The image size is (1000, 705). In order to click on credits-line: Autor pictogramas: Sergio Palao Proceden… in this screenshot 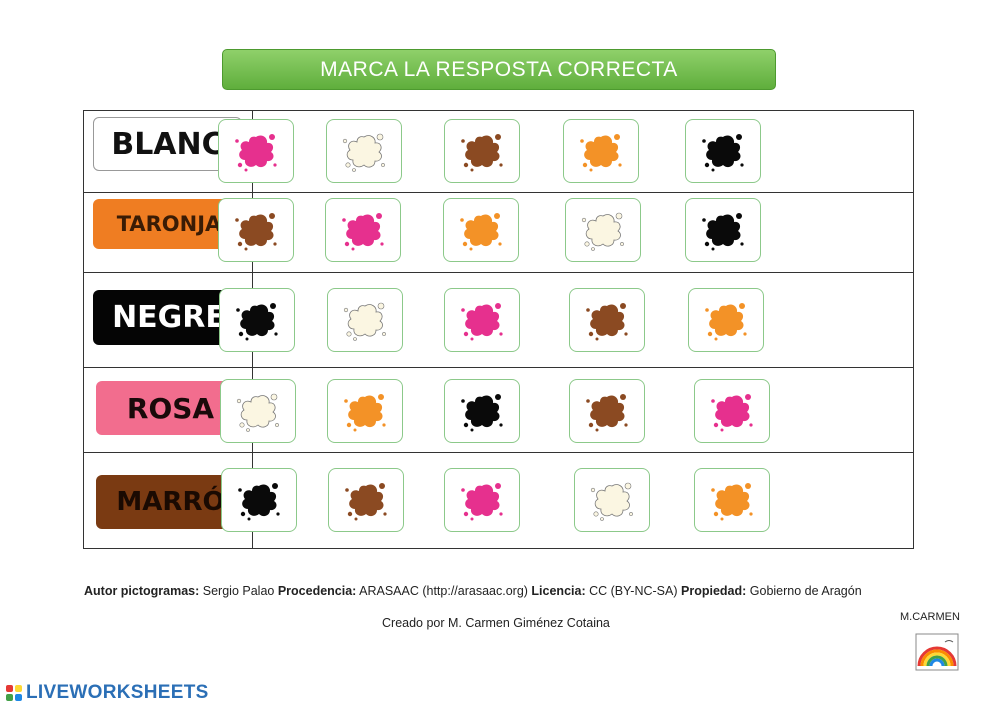, I will do `click(473, 591)`.